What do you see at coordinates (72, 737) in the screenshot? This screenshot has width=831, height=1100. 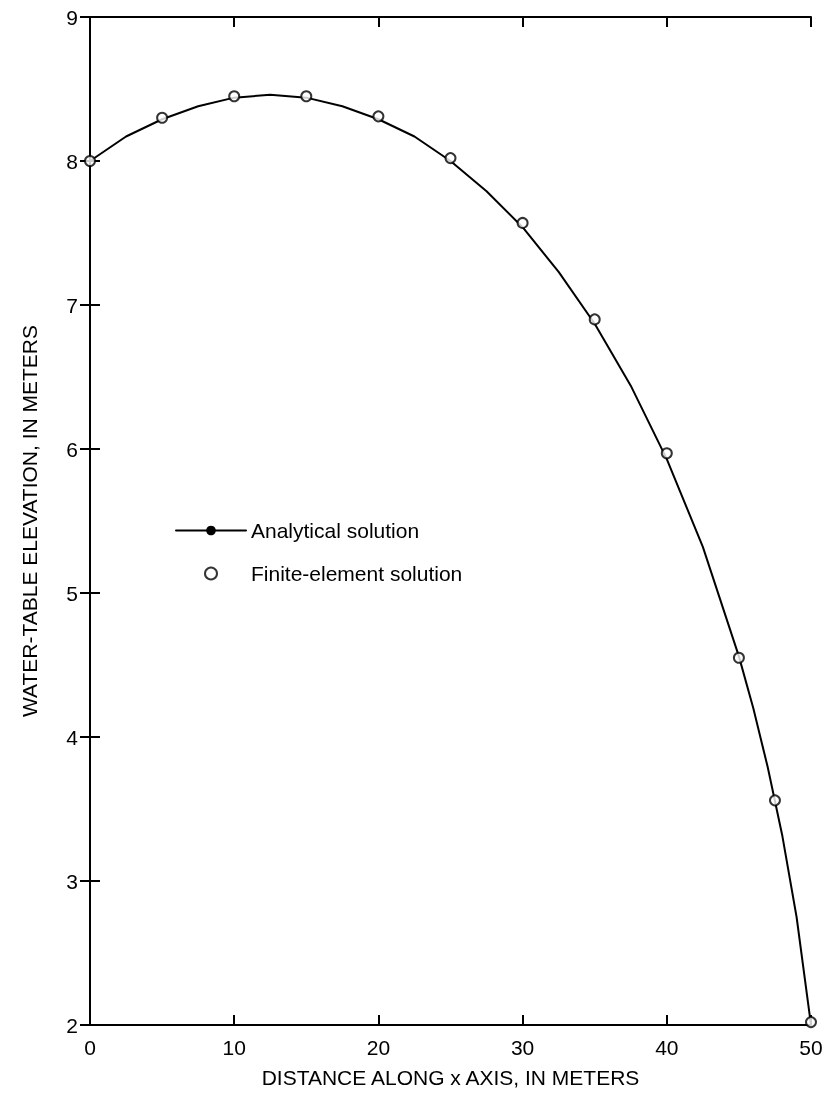 I see `y-tick-label: 4` at bounding box center [72, 737].